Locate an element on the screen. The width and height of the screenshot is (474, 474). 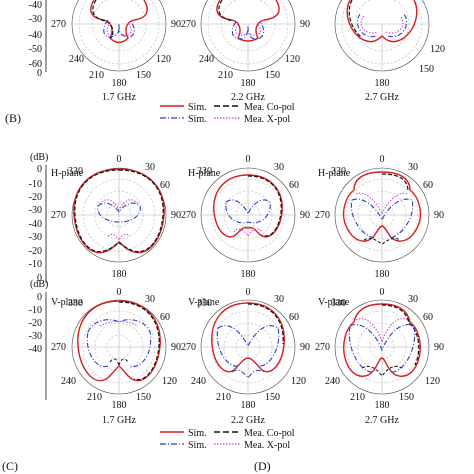
top-radial-axis: -40 -30 -40 -50 -60 0 is located at coordinates (38, 39).